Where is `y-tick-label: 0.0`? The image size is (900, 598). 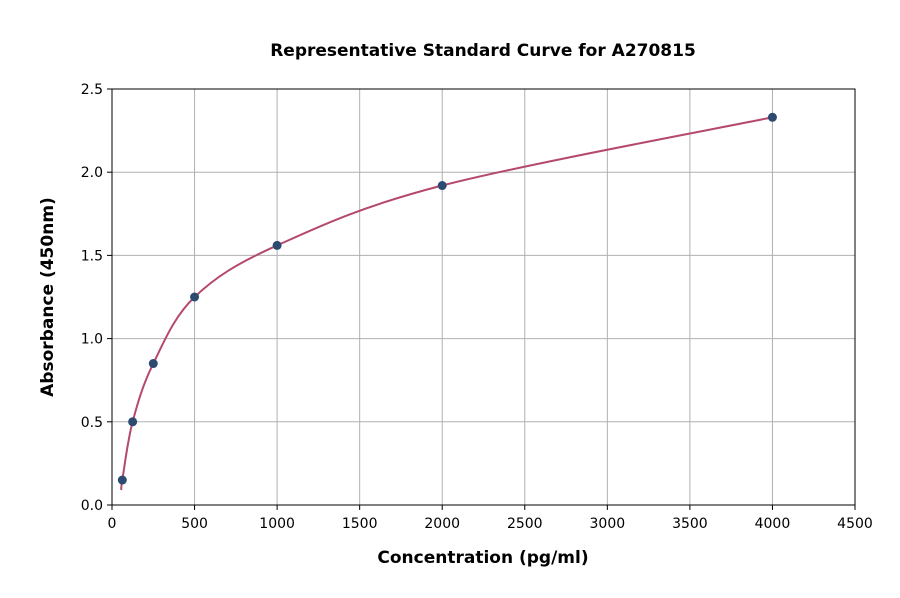 y-tick-label: 0.0 is located at coordinates (92, 506).